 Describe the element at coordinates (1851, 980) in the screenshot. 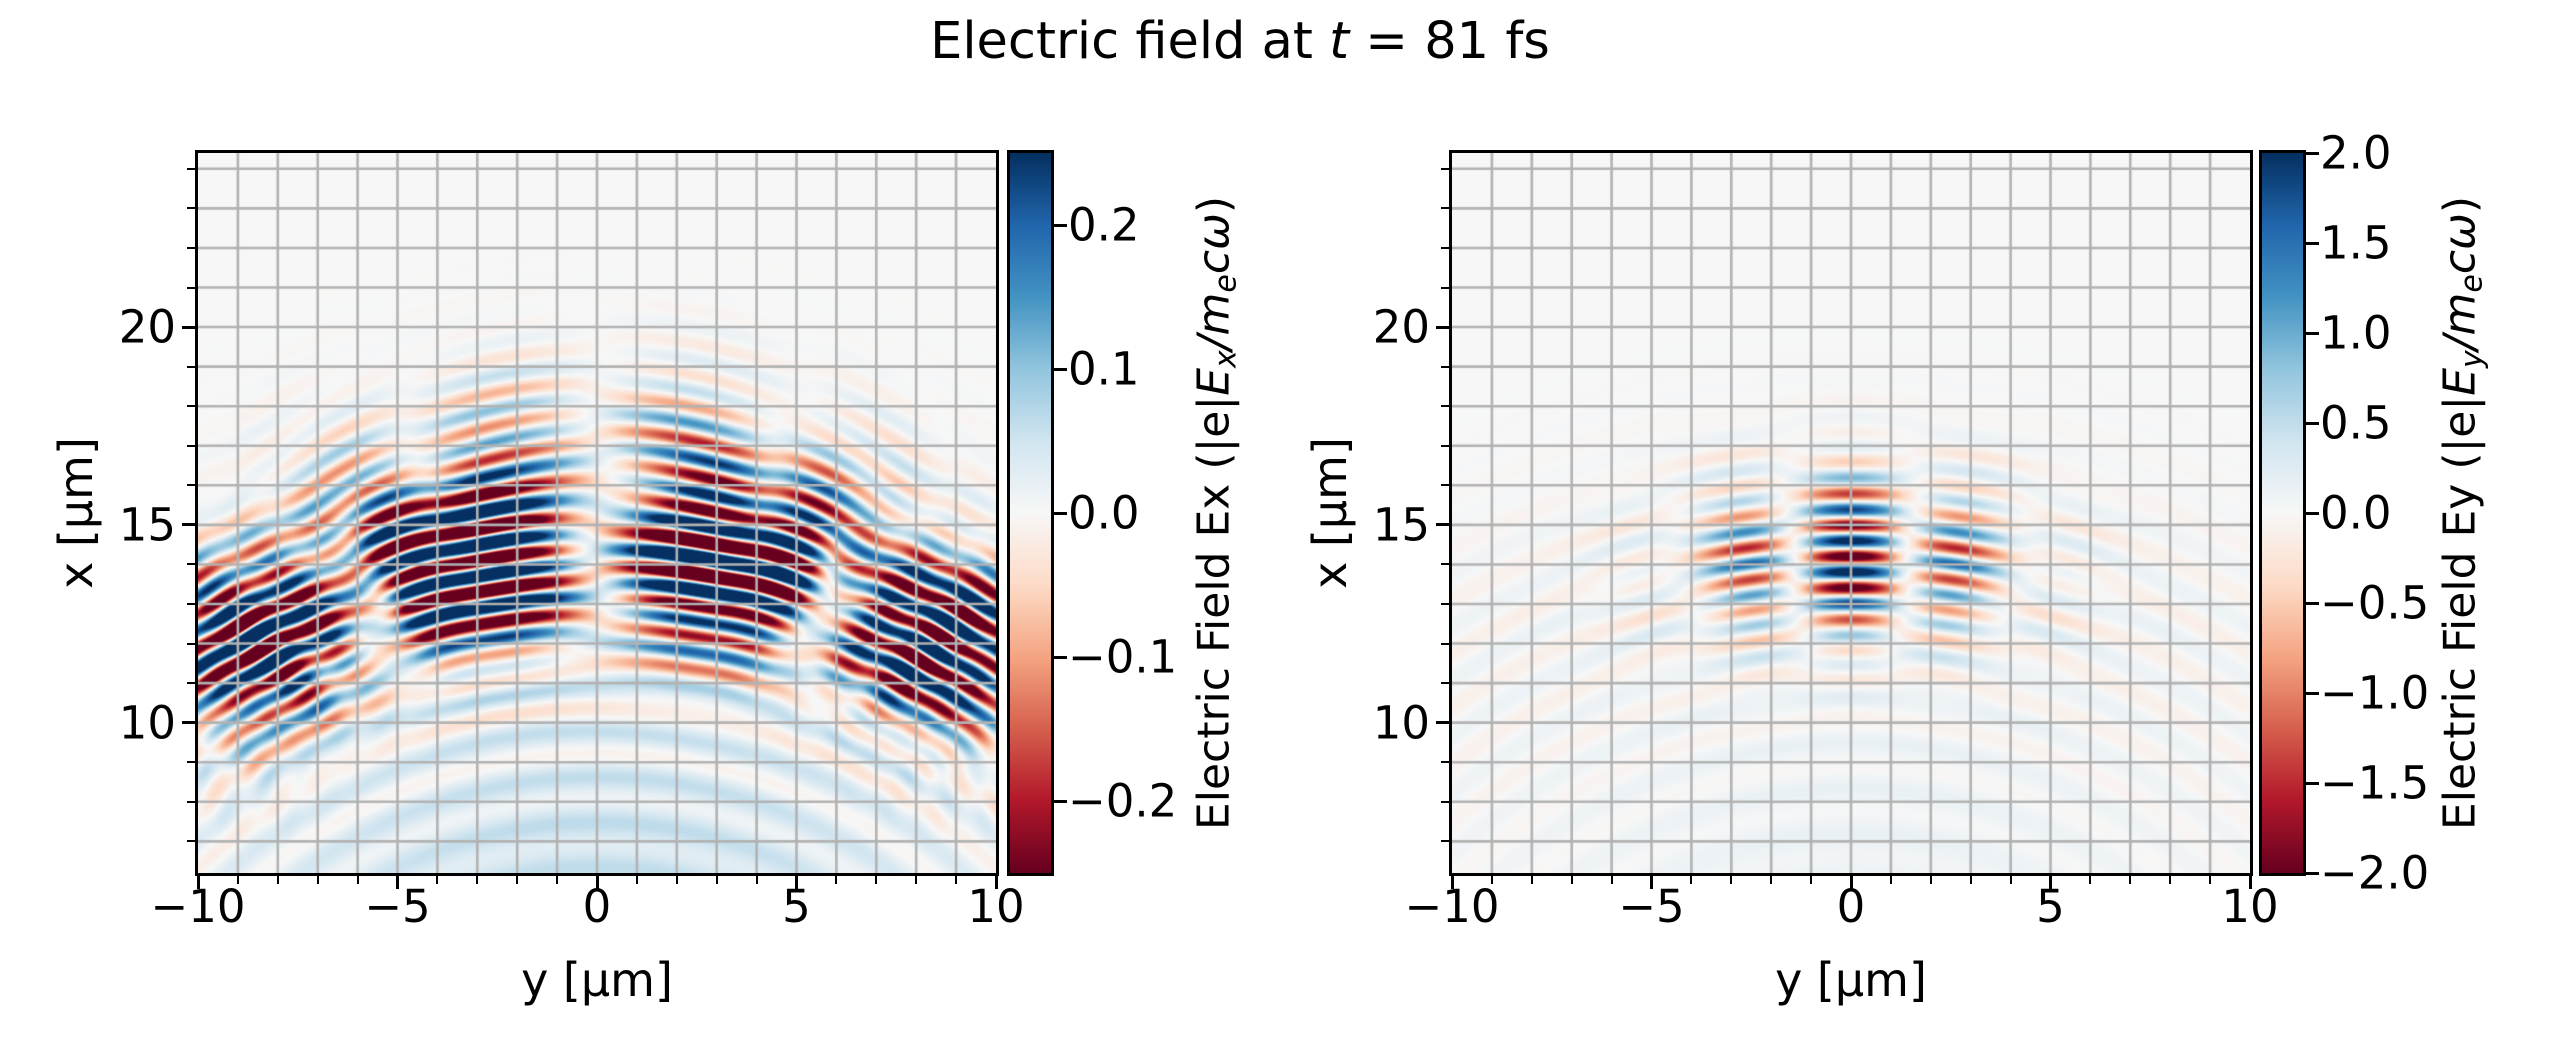

I see `ey-xaxis-label: y [μm]` at that location.